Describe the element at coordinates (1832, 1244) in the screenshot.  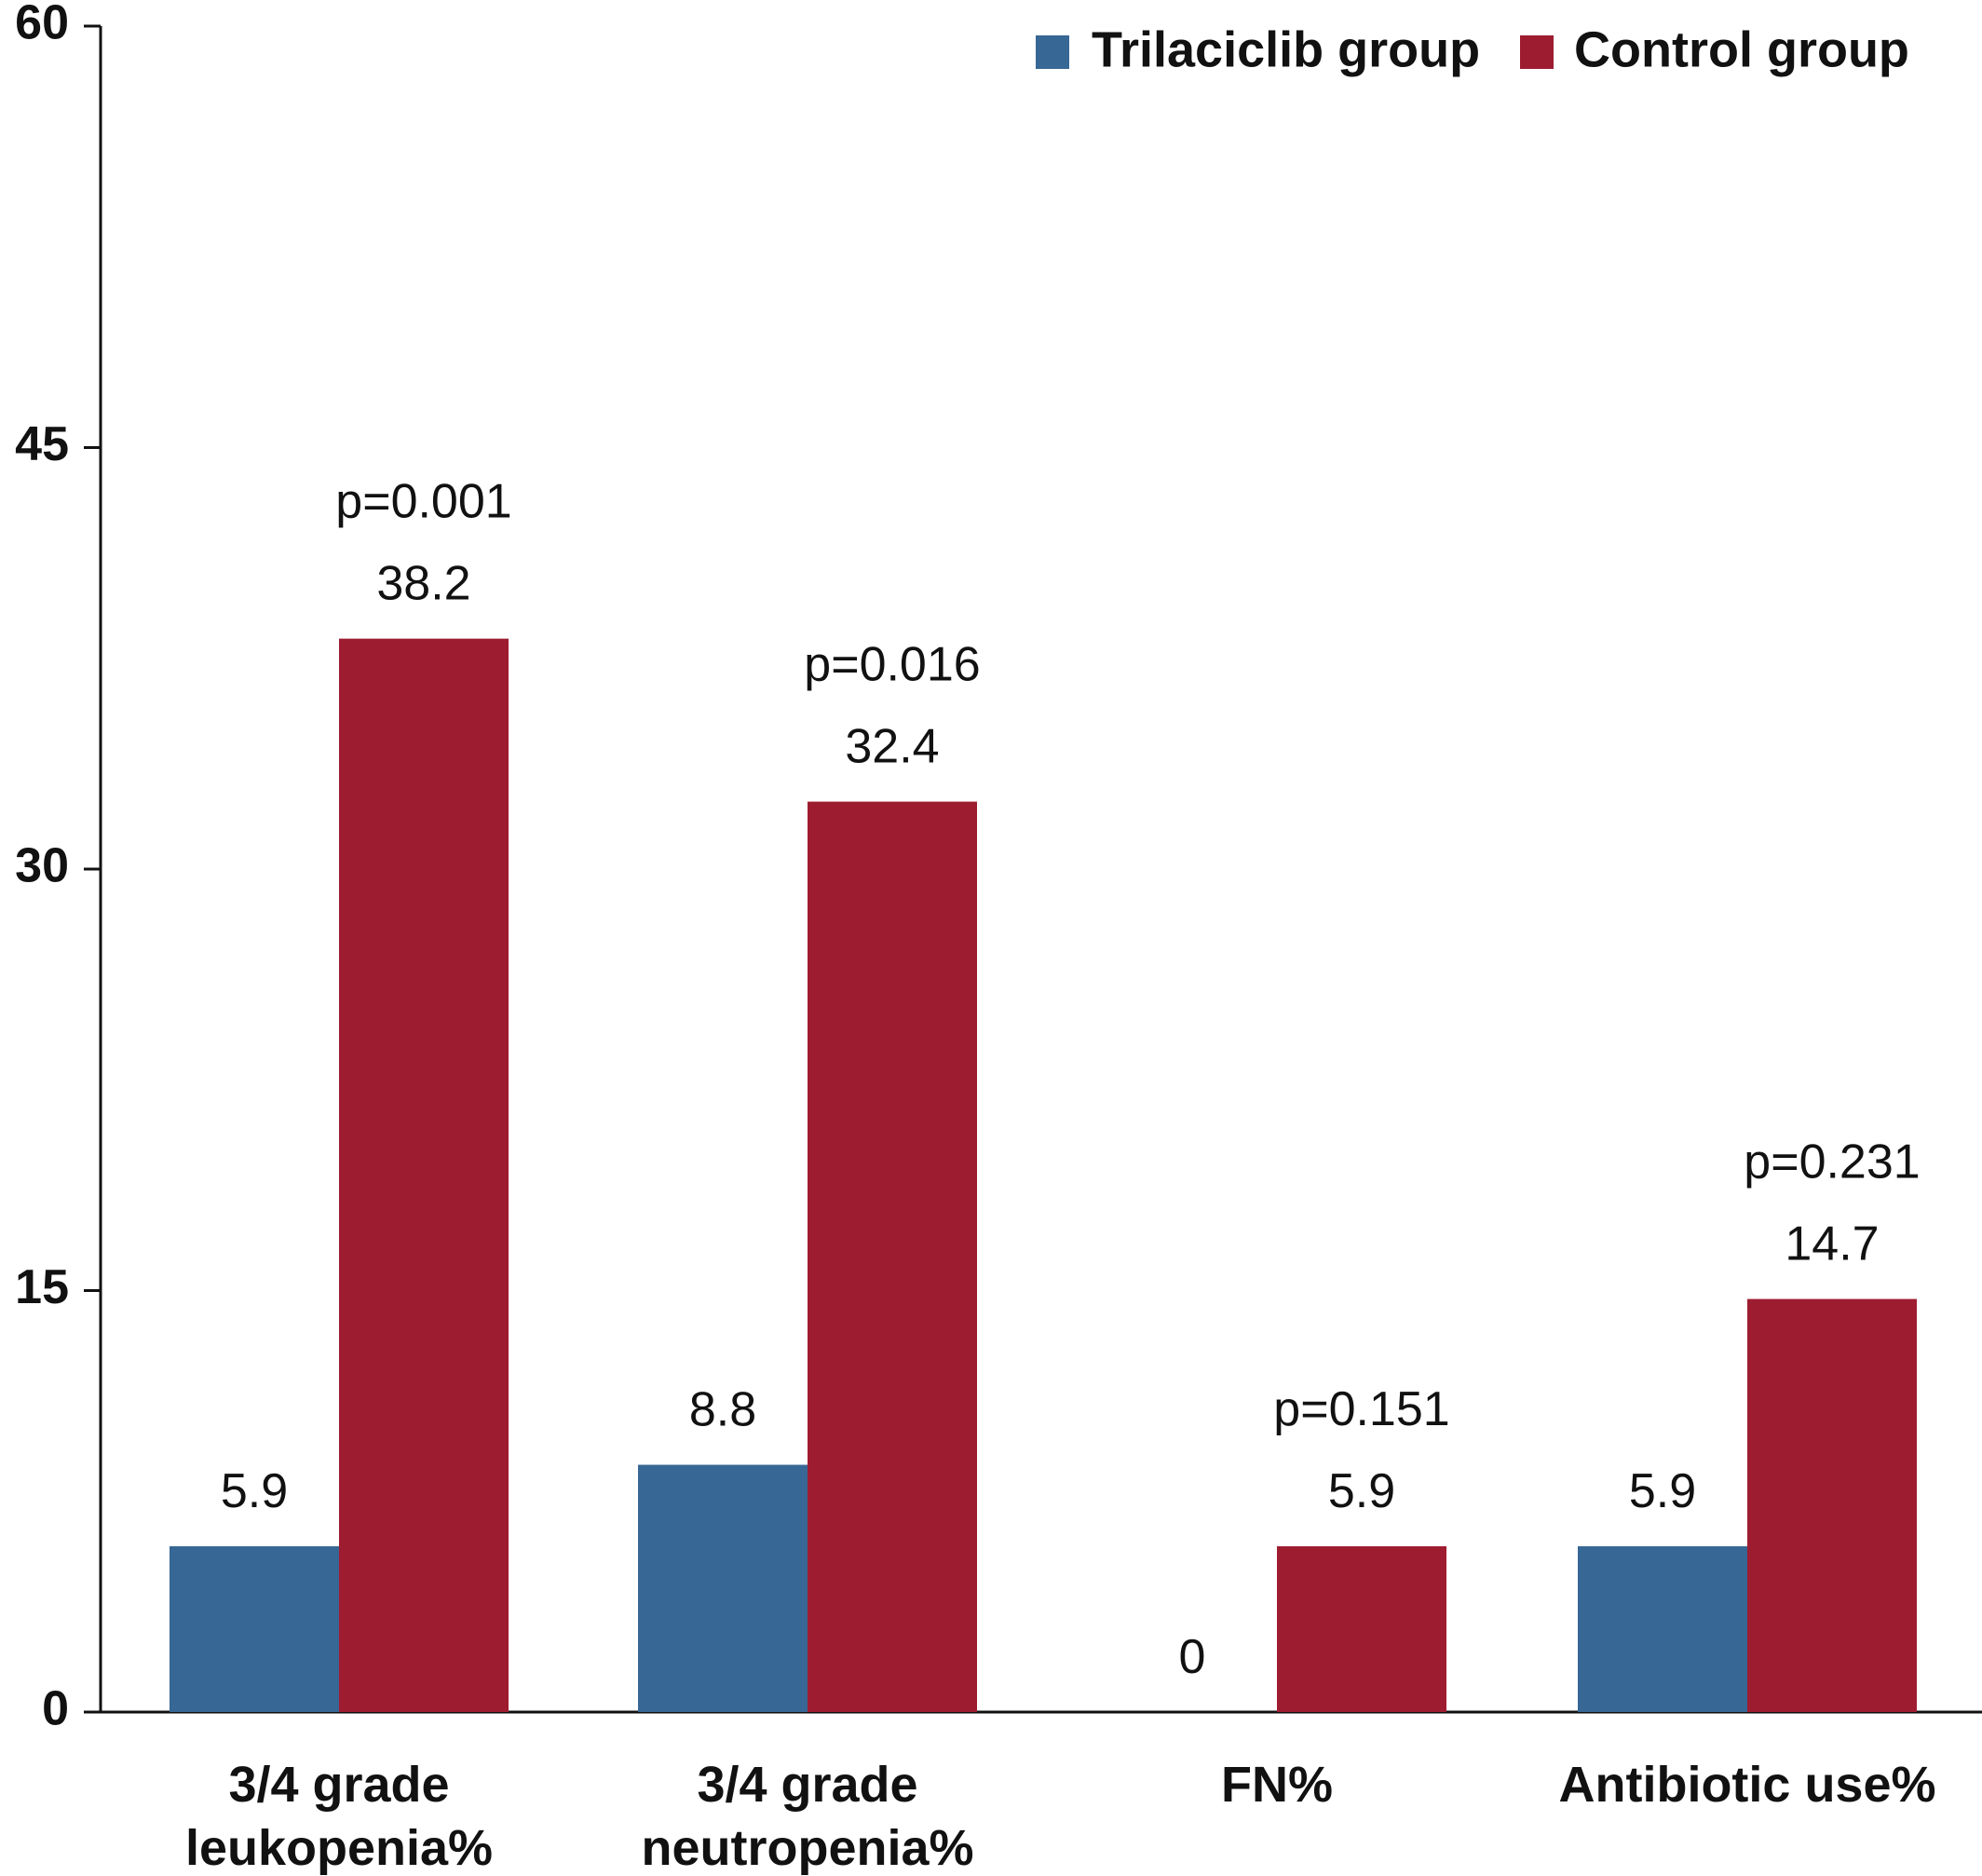
I see `data-label: 14.7` at that location.